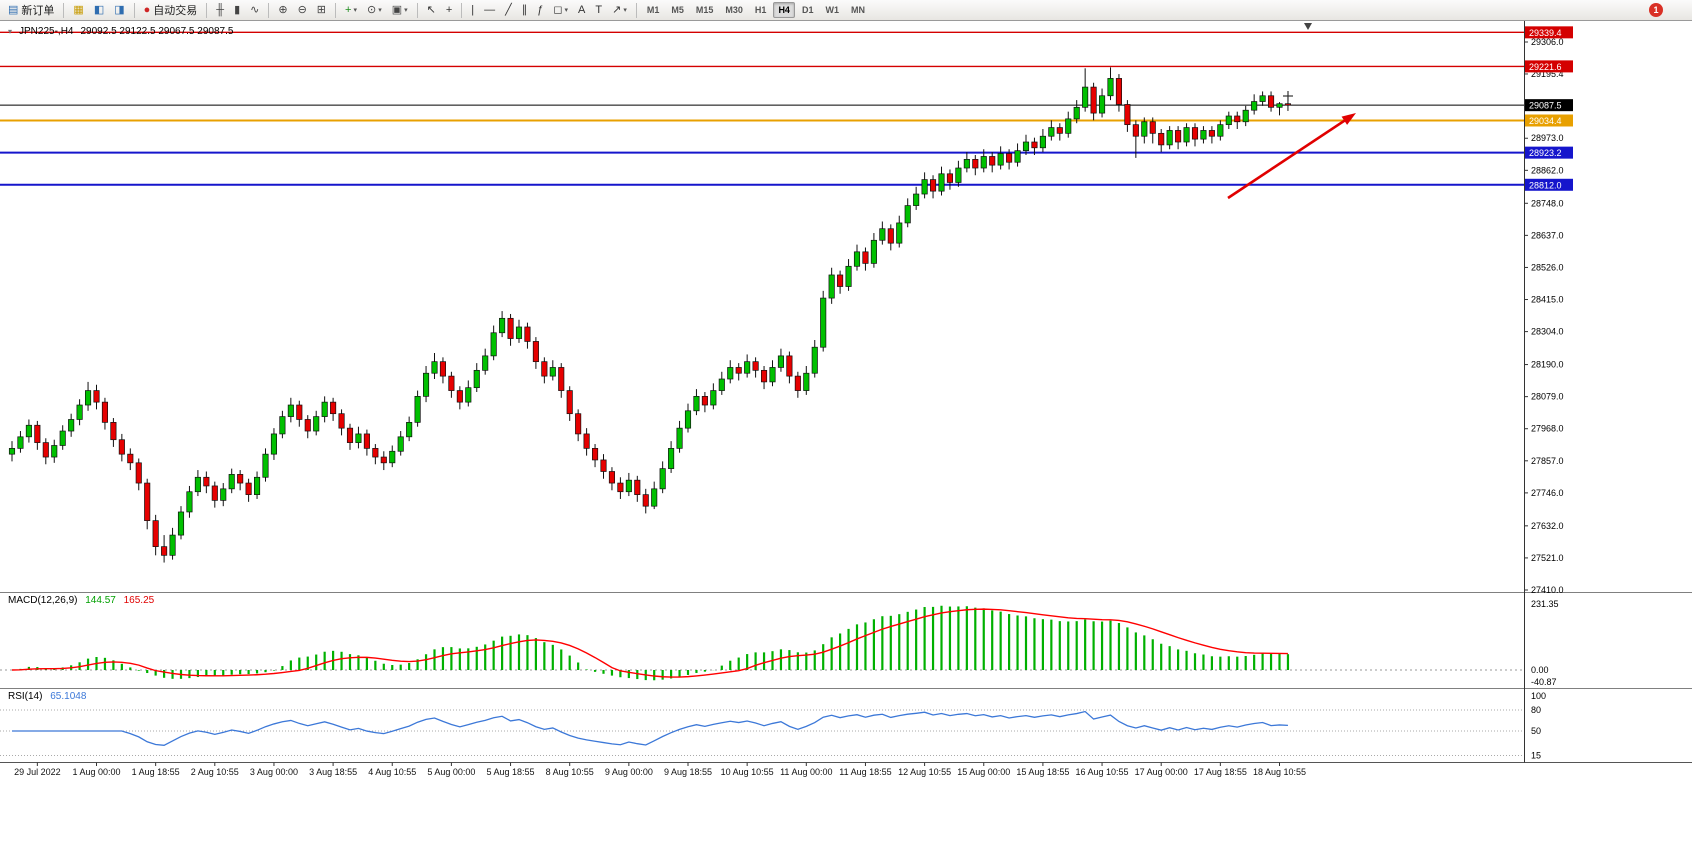  Describe the element at coordinates (400, 10) in the screenshot. I see `templates-button: ▣ ▾` at that location.